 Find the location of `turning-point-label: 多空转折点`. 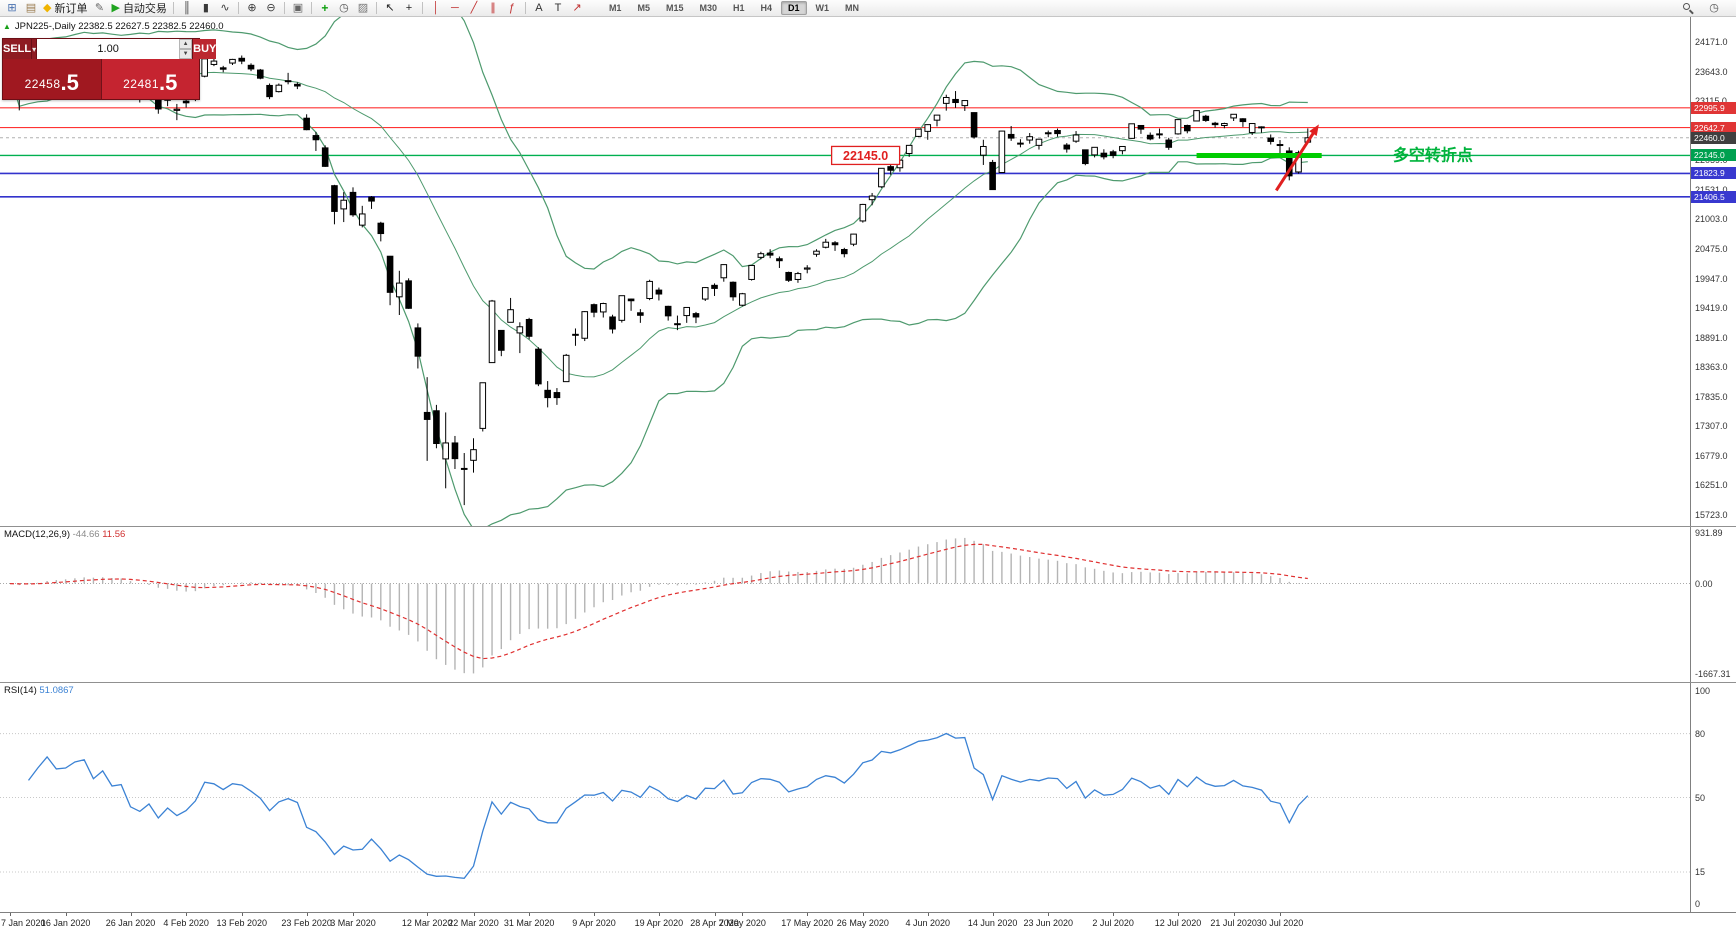

turning-point-label: 多空转折点 is located at coordinates (1433, 154).